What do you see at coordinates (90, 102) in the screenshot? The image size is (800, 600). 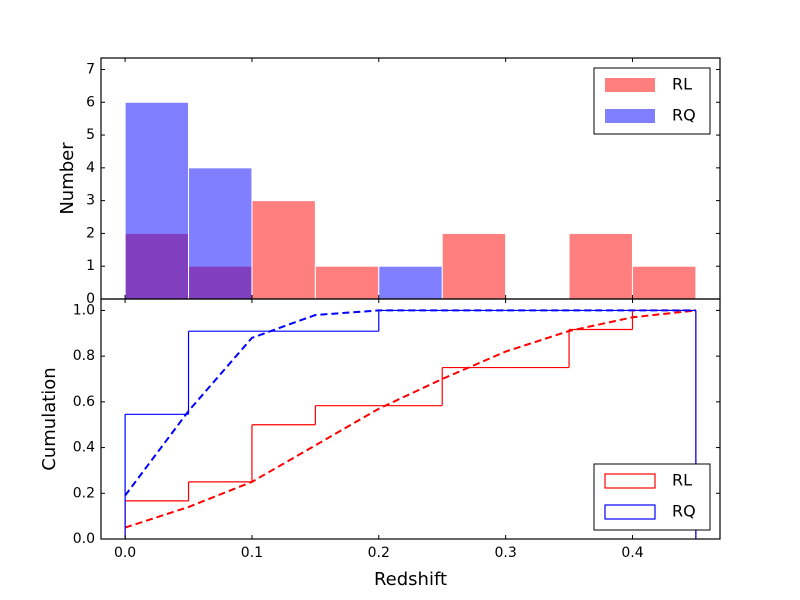 I see `y-tick-label: 6` at bounding box center [90, 102].